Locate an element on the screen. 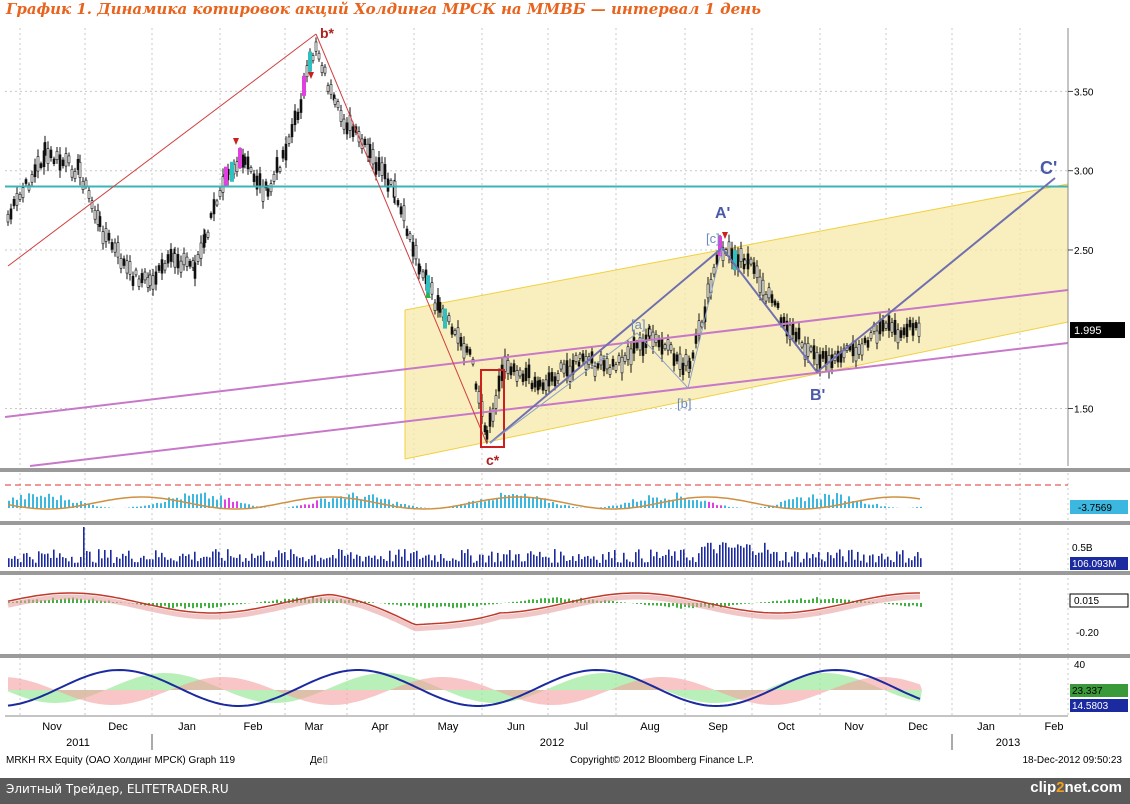  price-tick-label: 2.50 is located at coordinates (1084, 251).